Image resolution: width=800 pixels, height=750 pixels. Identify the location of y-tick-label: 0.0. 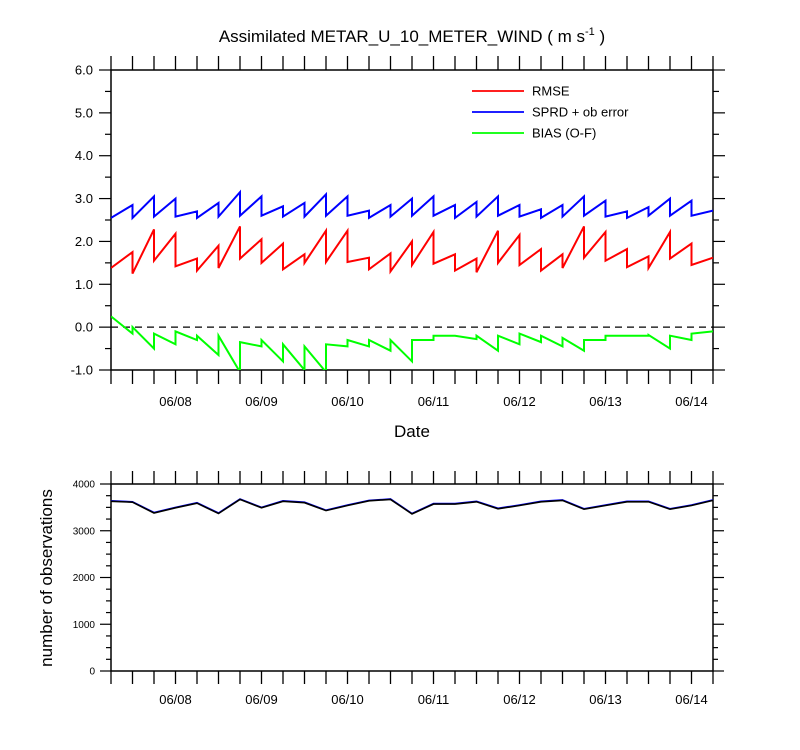
(84, 327).